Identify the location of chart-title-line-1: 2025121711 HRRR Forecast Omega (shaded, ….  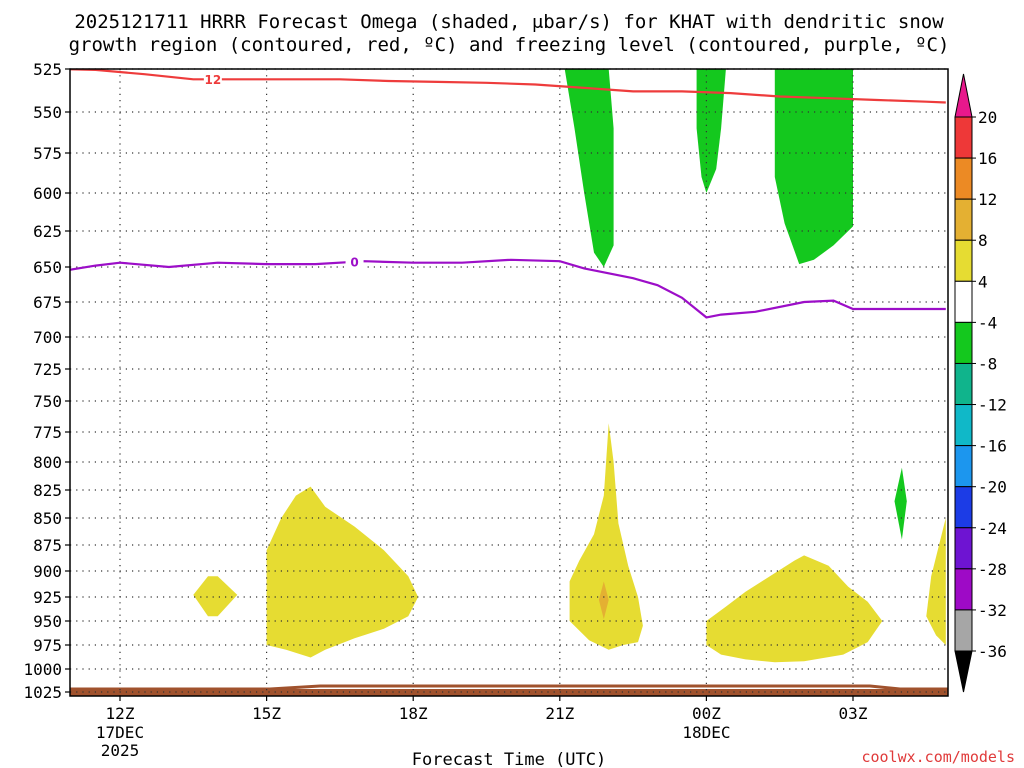
(509, 22).